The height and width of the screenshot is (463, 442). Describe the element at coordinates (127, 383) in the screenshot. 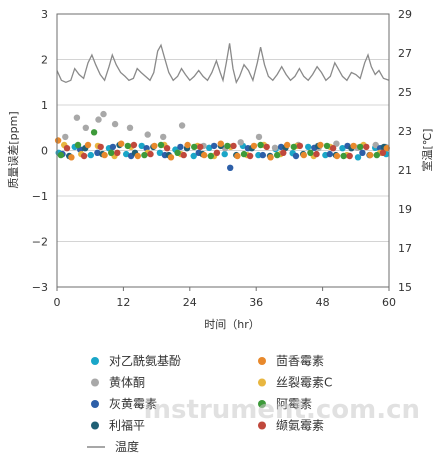

I see `legend-label: 黄体酮` at that location.